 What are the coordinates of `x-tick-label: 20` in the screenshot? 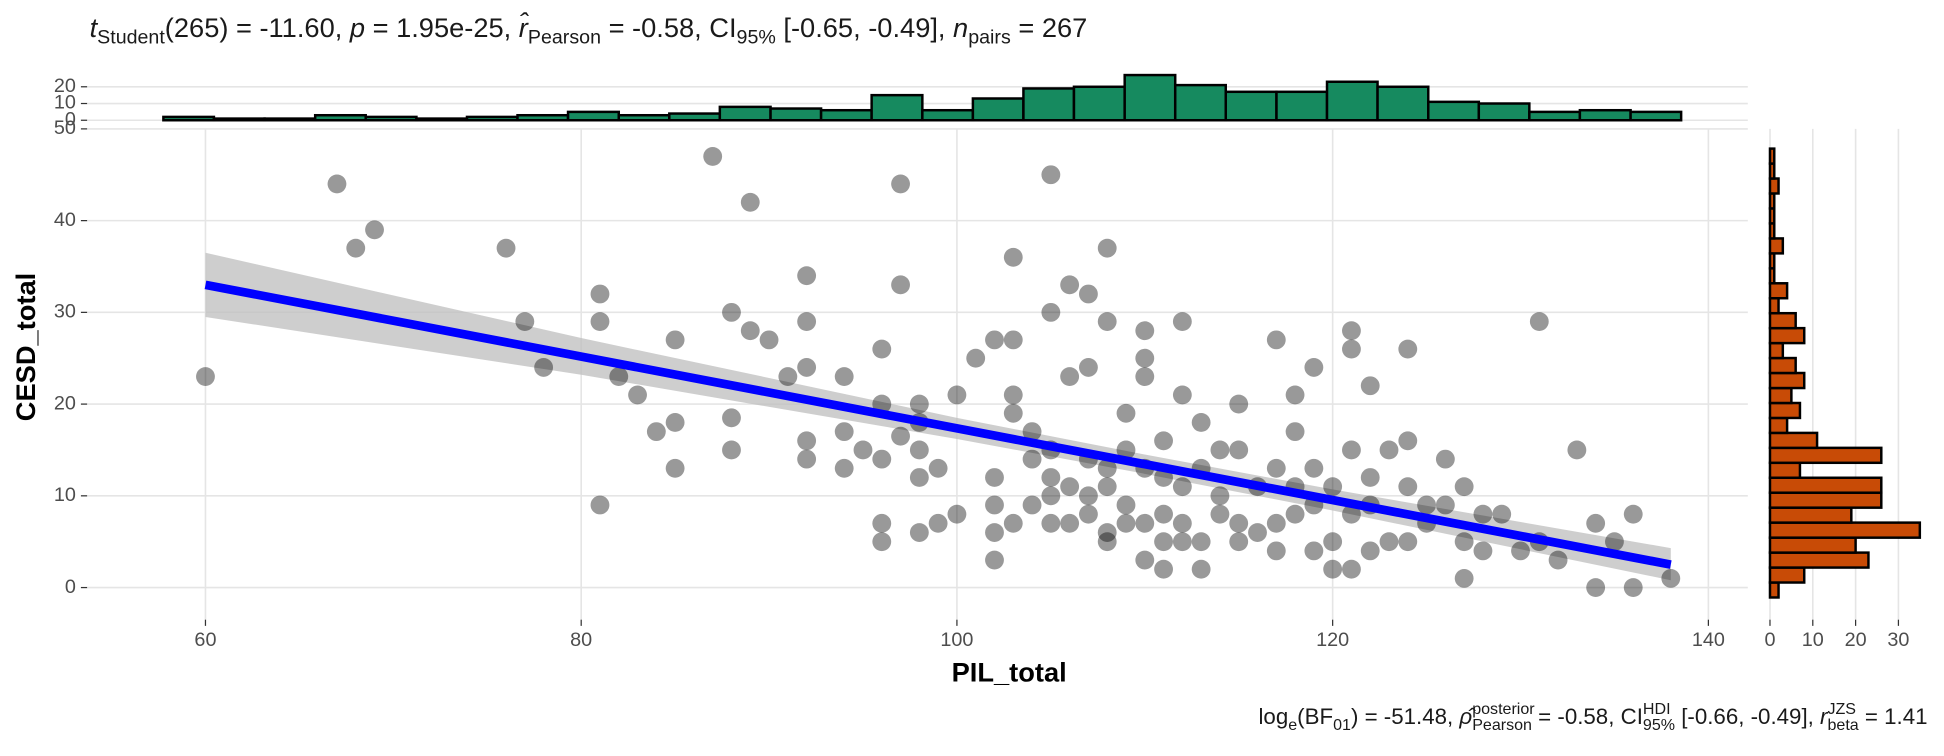 It's located at (1856, 640).